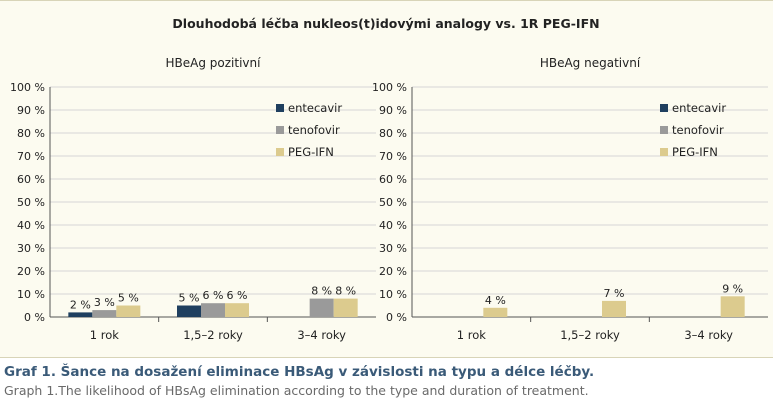 The height and width of the screenshot is (405, 773). I want to click on data-label: 4 %, so click(495, 300).